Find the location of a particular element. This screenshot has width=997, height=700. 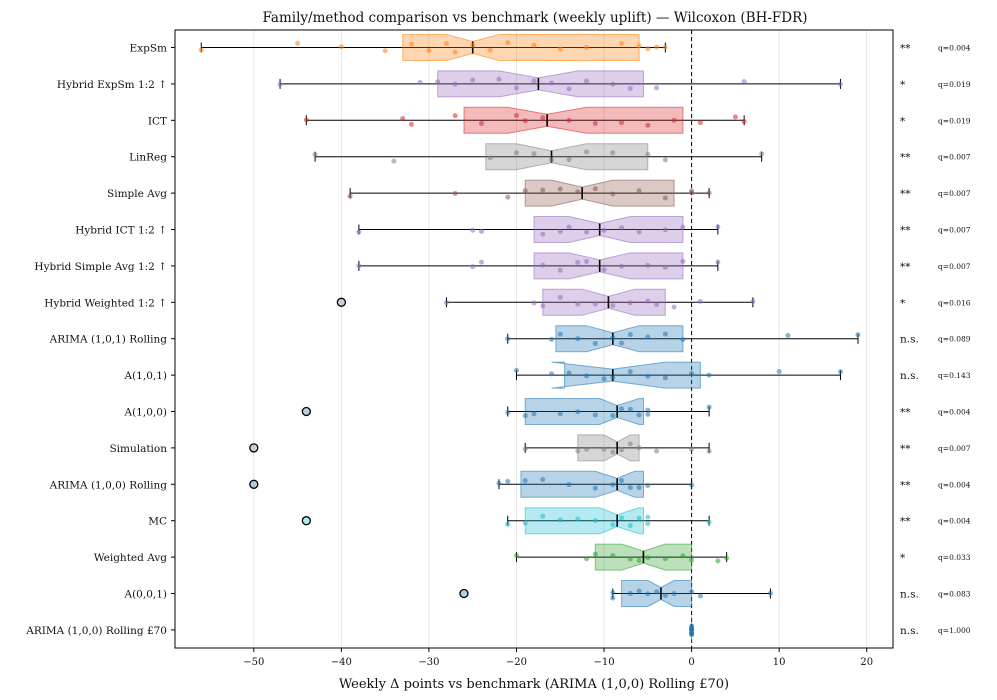

y-tick-label: ARIMA (1,0,0) Rolling is located at coordinates (108, 485).